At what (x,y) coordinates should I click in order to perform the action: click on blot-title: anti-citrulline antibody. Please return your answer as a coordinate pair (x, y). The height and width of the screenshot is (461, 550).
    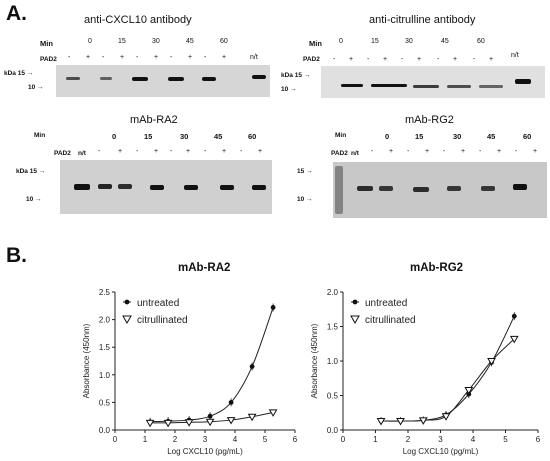
    Looking at the image, I should click on (422, 20).